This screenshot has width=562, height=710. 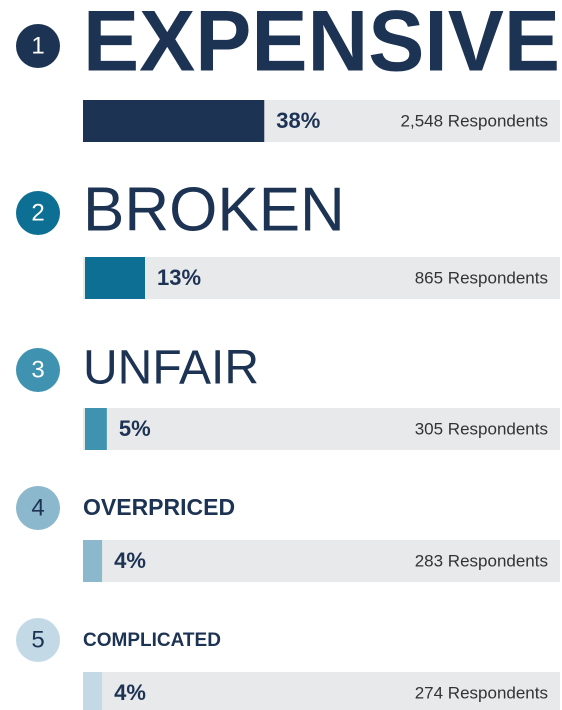 I want to click on respondents-label: 305 Respondents, so click(x=481, y=428).